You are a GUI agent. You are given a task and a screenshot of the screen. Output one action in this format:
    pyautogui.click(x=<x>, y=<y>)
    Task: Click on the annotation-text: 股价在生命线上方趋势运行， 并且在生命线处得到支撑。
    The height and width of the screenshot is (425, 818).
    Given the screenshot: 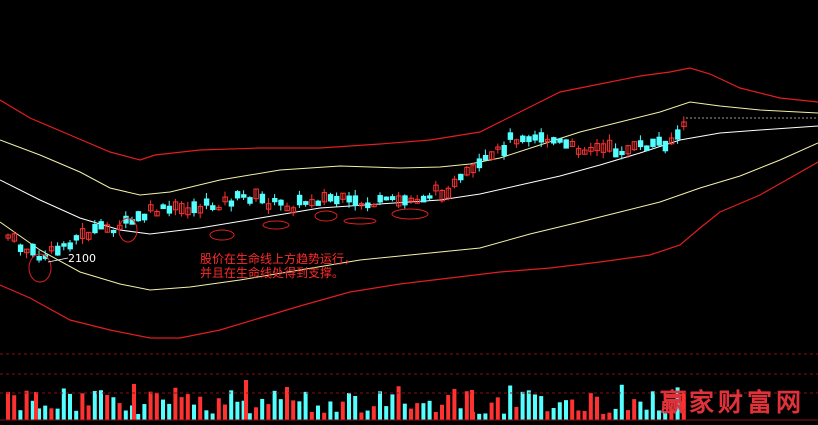 What is the action you would take?
    pyautogui.click(x=278, y=266)
    